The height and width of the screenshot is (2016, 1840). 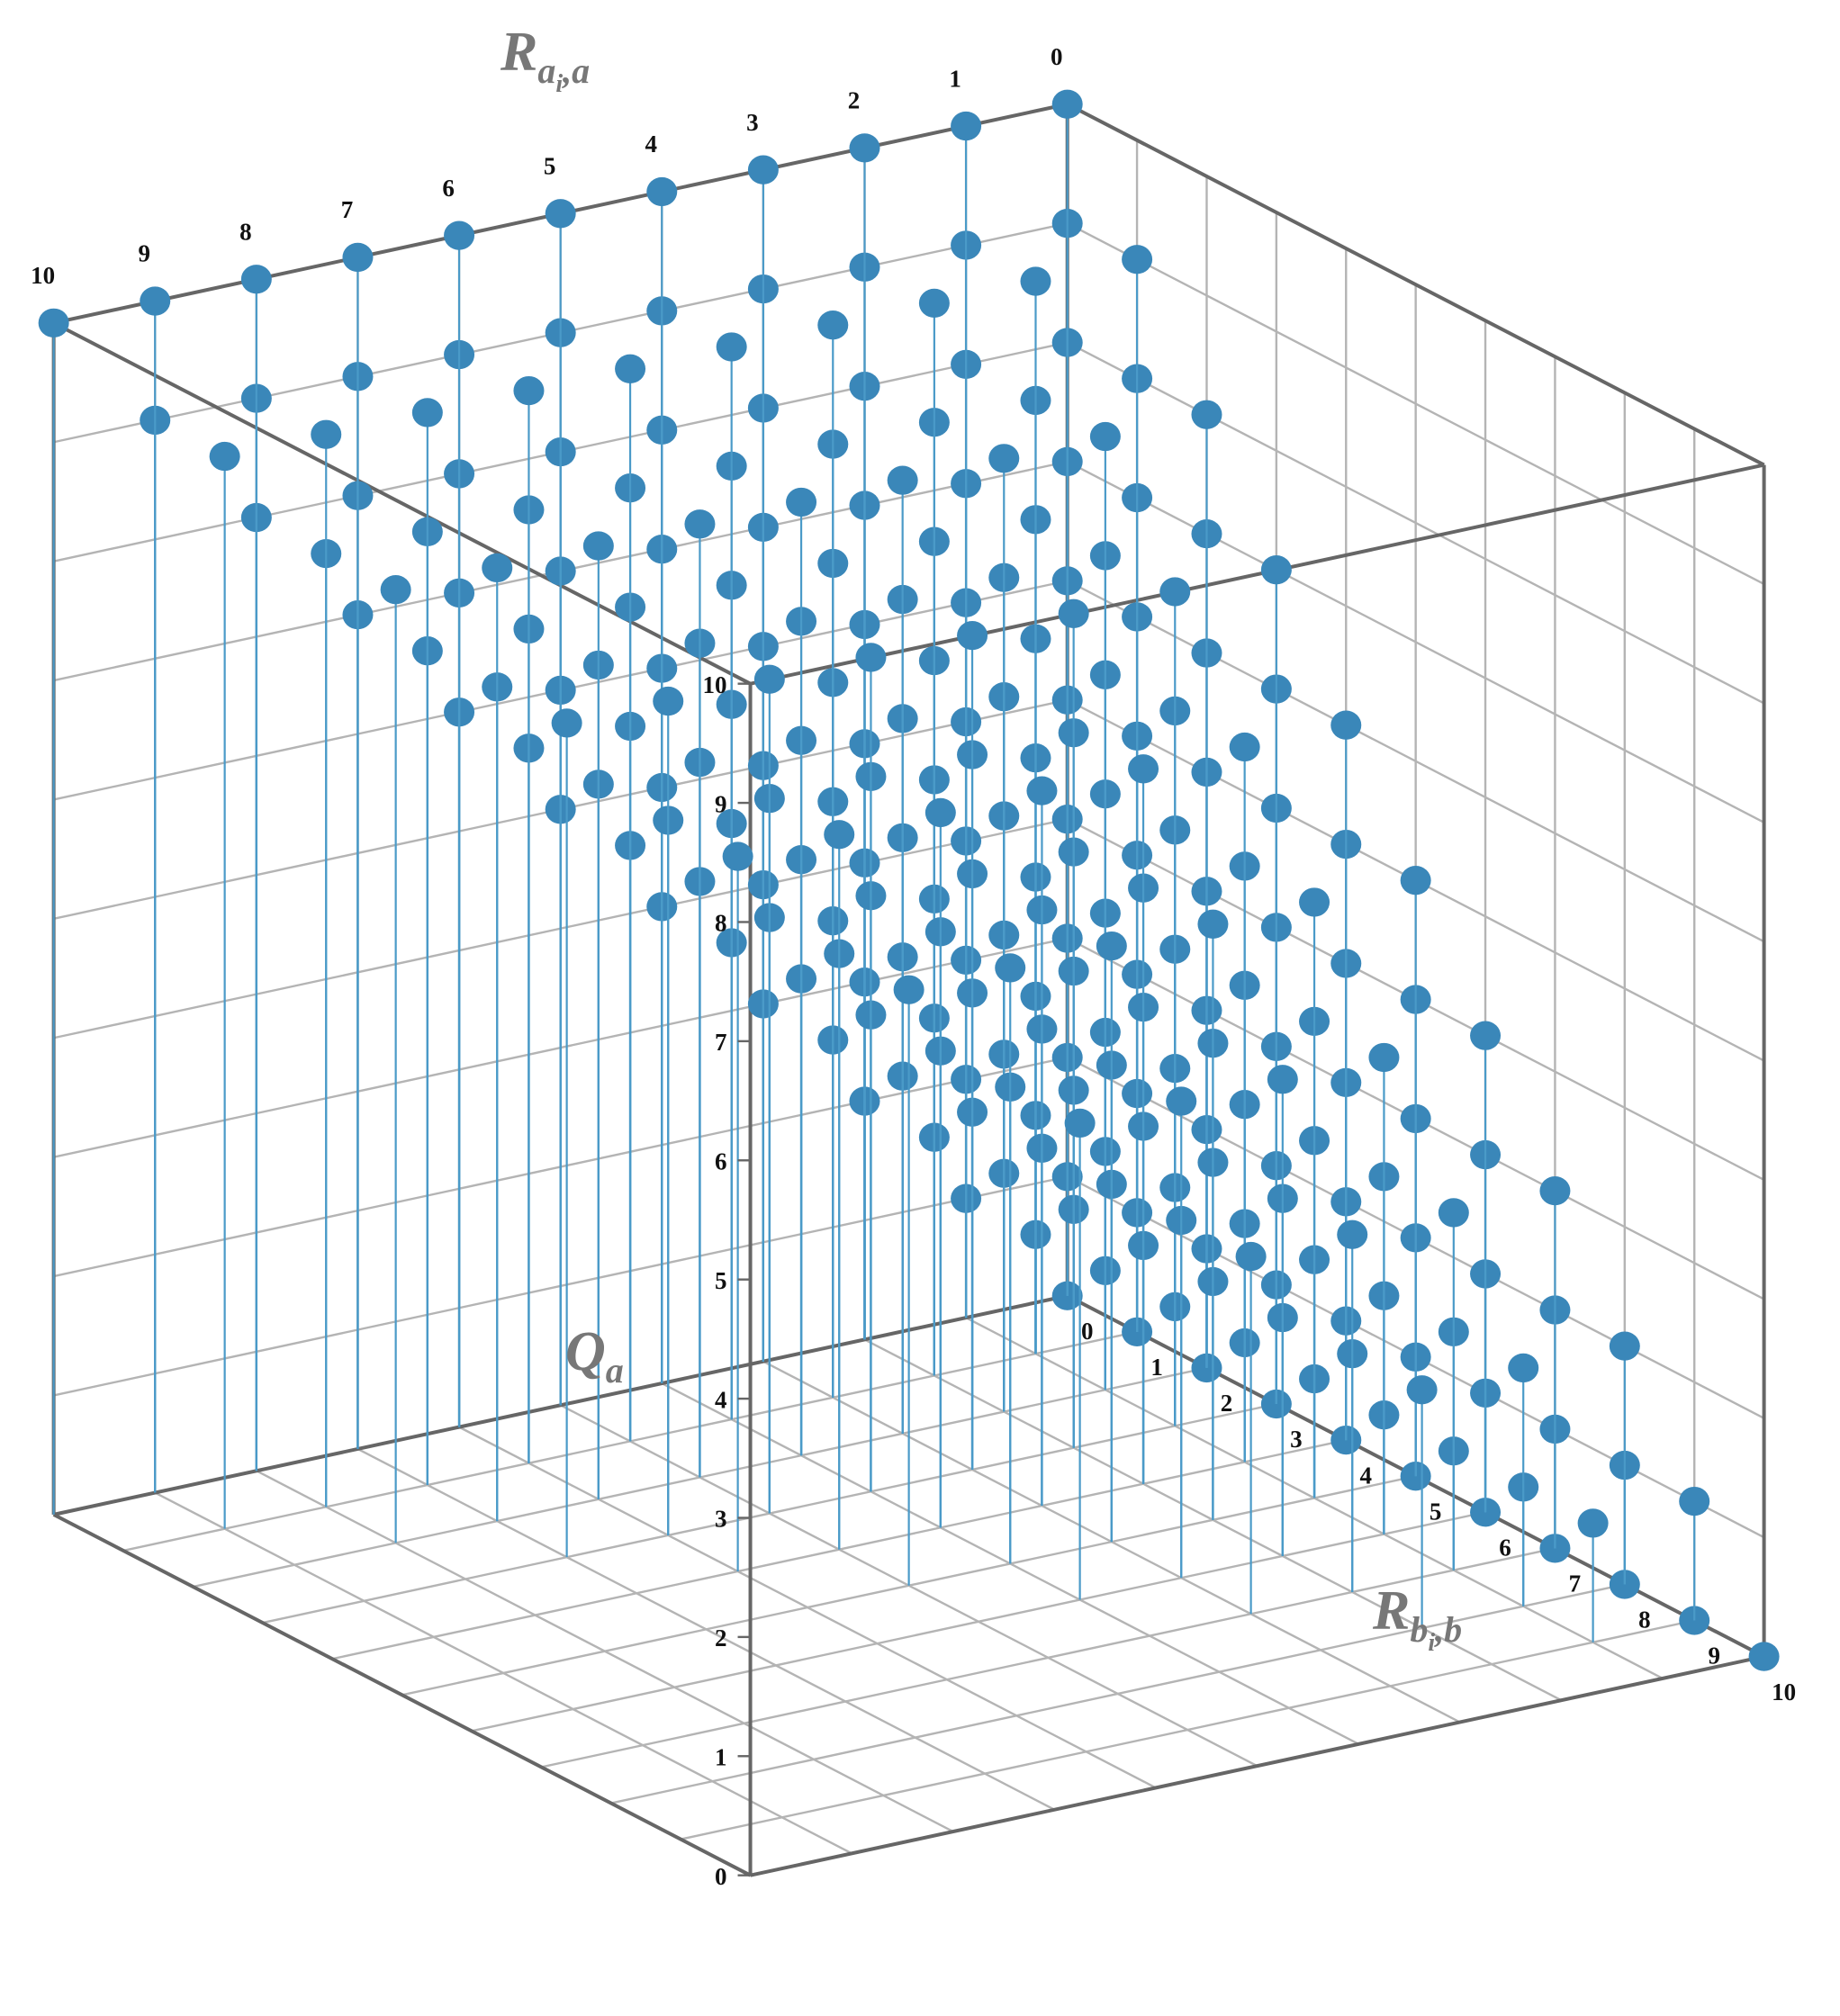 I want to click on x-axis-title: Rai,a, so click(x=545, y=60).